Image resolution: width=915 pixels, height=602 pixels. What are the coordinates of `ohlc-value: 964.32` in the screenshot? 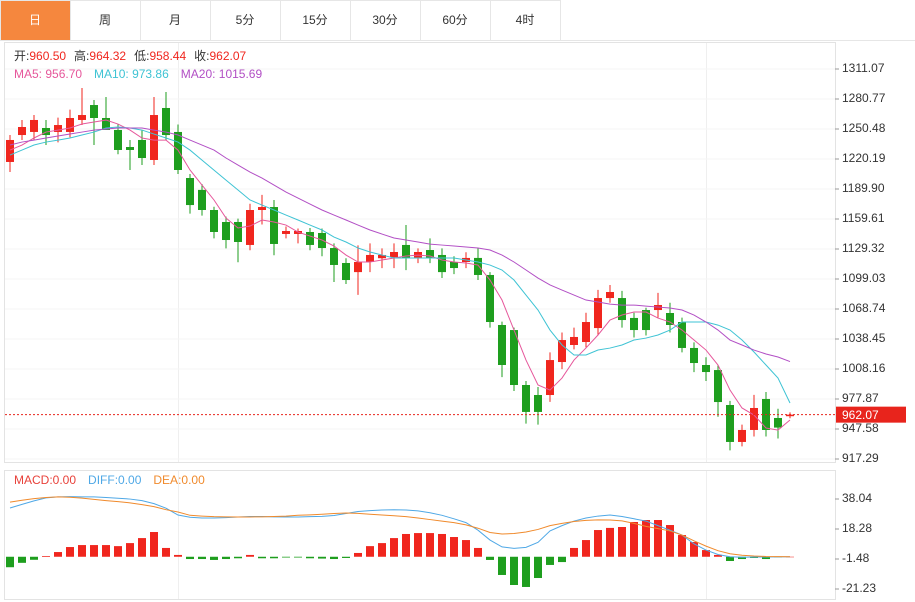 It's located at (107, 56).